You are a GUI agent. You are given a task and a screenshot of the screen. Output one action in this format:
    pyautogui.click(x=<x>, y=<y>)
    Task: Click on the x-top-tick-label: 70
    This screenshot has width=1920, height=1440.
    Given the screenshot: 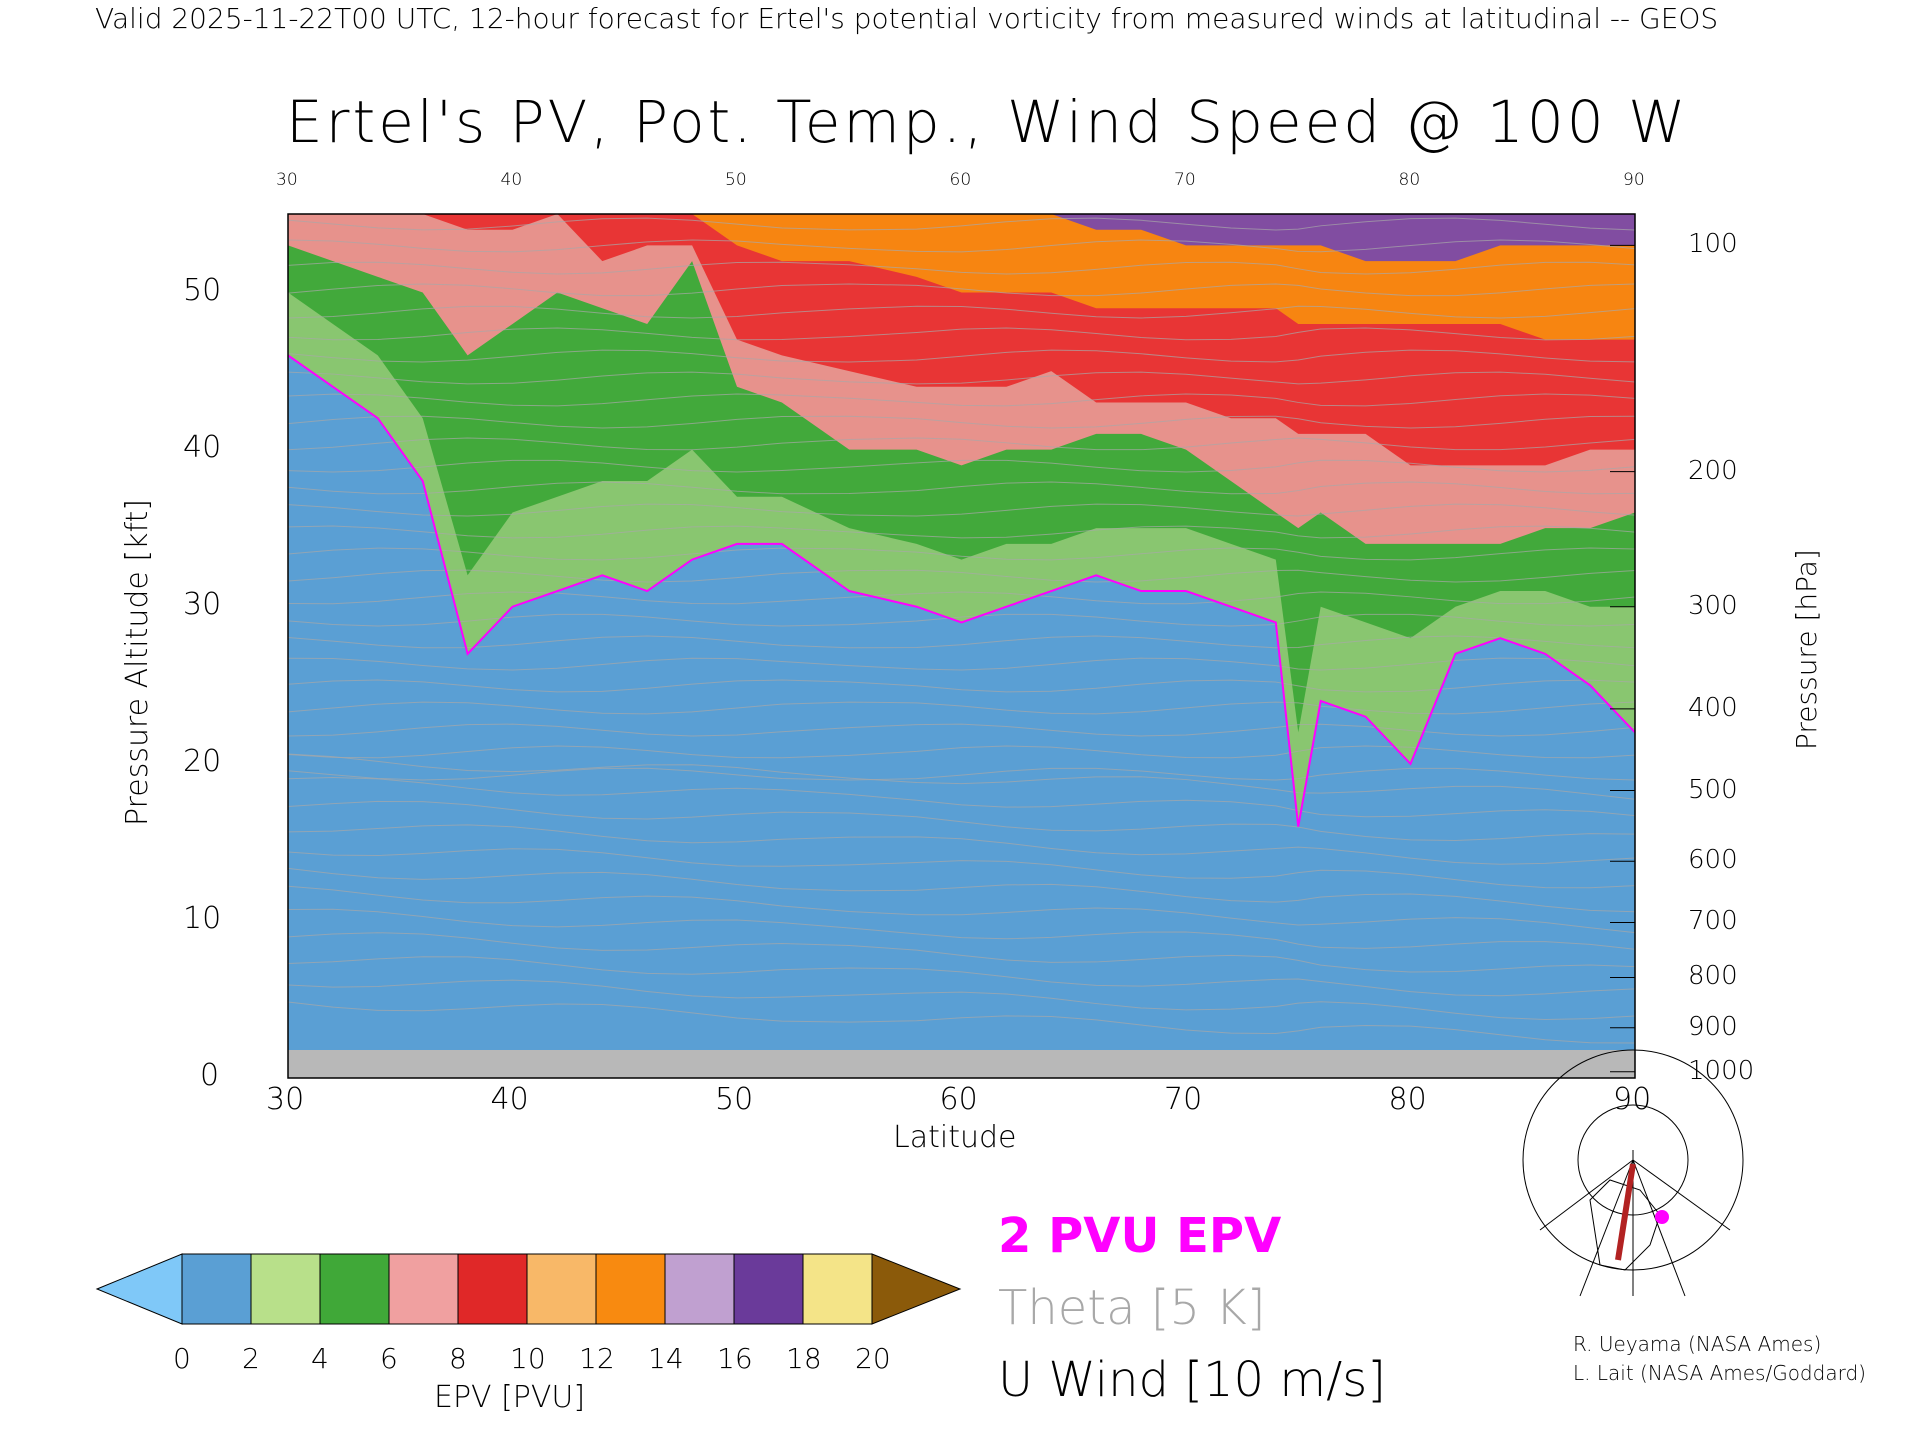 What is the action you would take?
    pyautogui.click(x=1185, y=180)
    